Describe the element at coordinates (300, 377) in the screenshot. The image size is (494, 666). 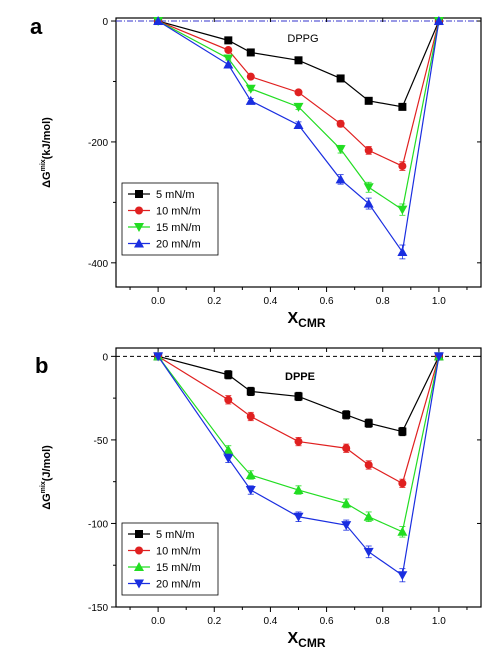
I see `panel-annotation: DPPE` at that location.